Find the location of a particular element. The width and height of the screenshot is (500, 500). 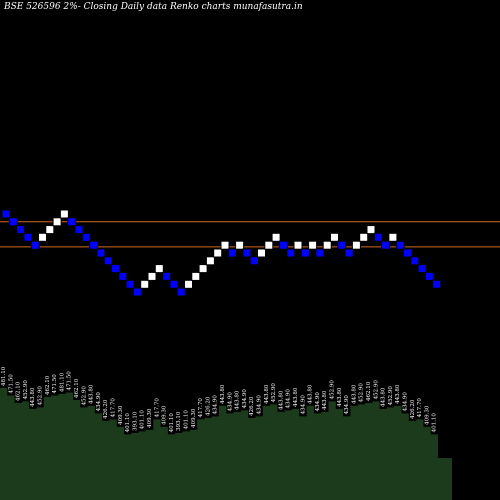

volume-label: 393.10 is located at coordinates (179, 421).